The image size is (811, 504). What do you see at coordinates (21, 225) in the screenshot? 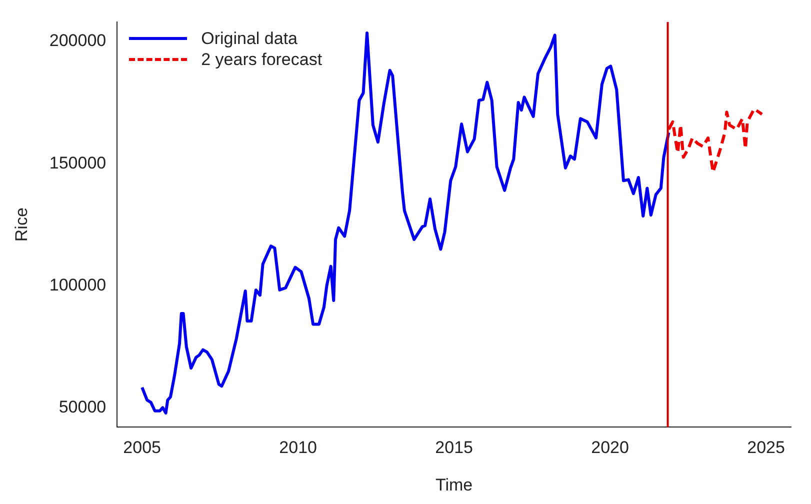
I see `y-axis-title: Rice` at bounding box center [21, 225].